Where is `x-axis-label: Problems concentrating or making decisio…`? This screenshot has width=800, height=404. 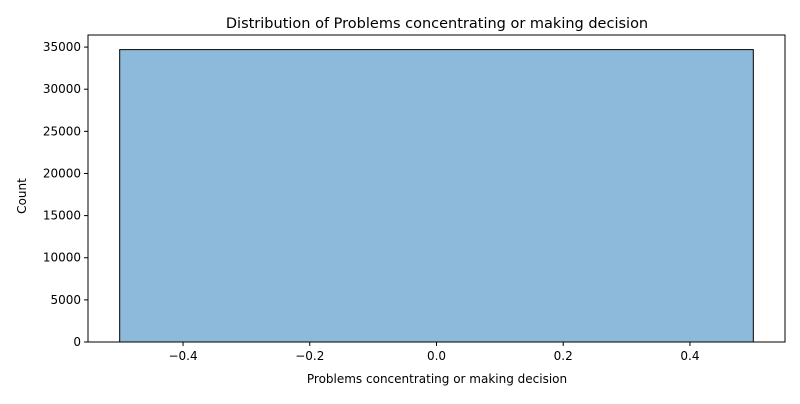 x-axis-label: Problems concentrating or making decisio… is located at coordinates (437, 379).